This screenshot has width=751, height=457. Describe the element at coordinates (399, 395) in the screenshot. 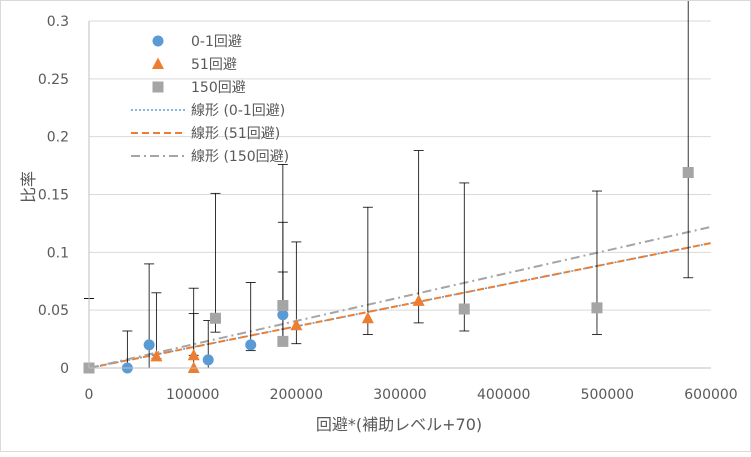

I see `x-tick-label: 300000` at that location.